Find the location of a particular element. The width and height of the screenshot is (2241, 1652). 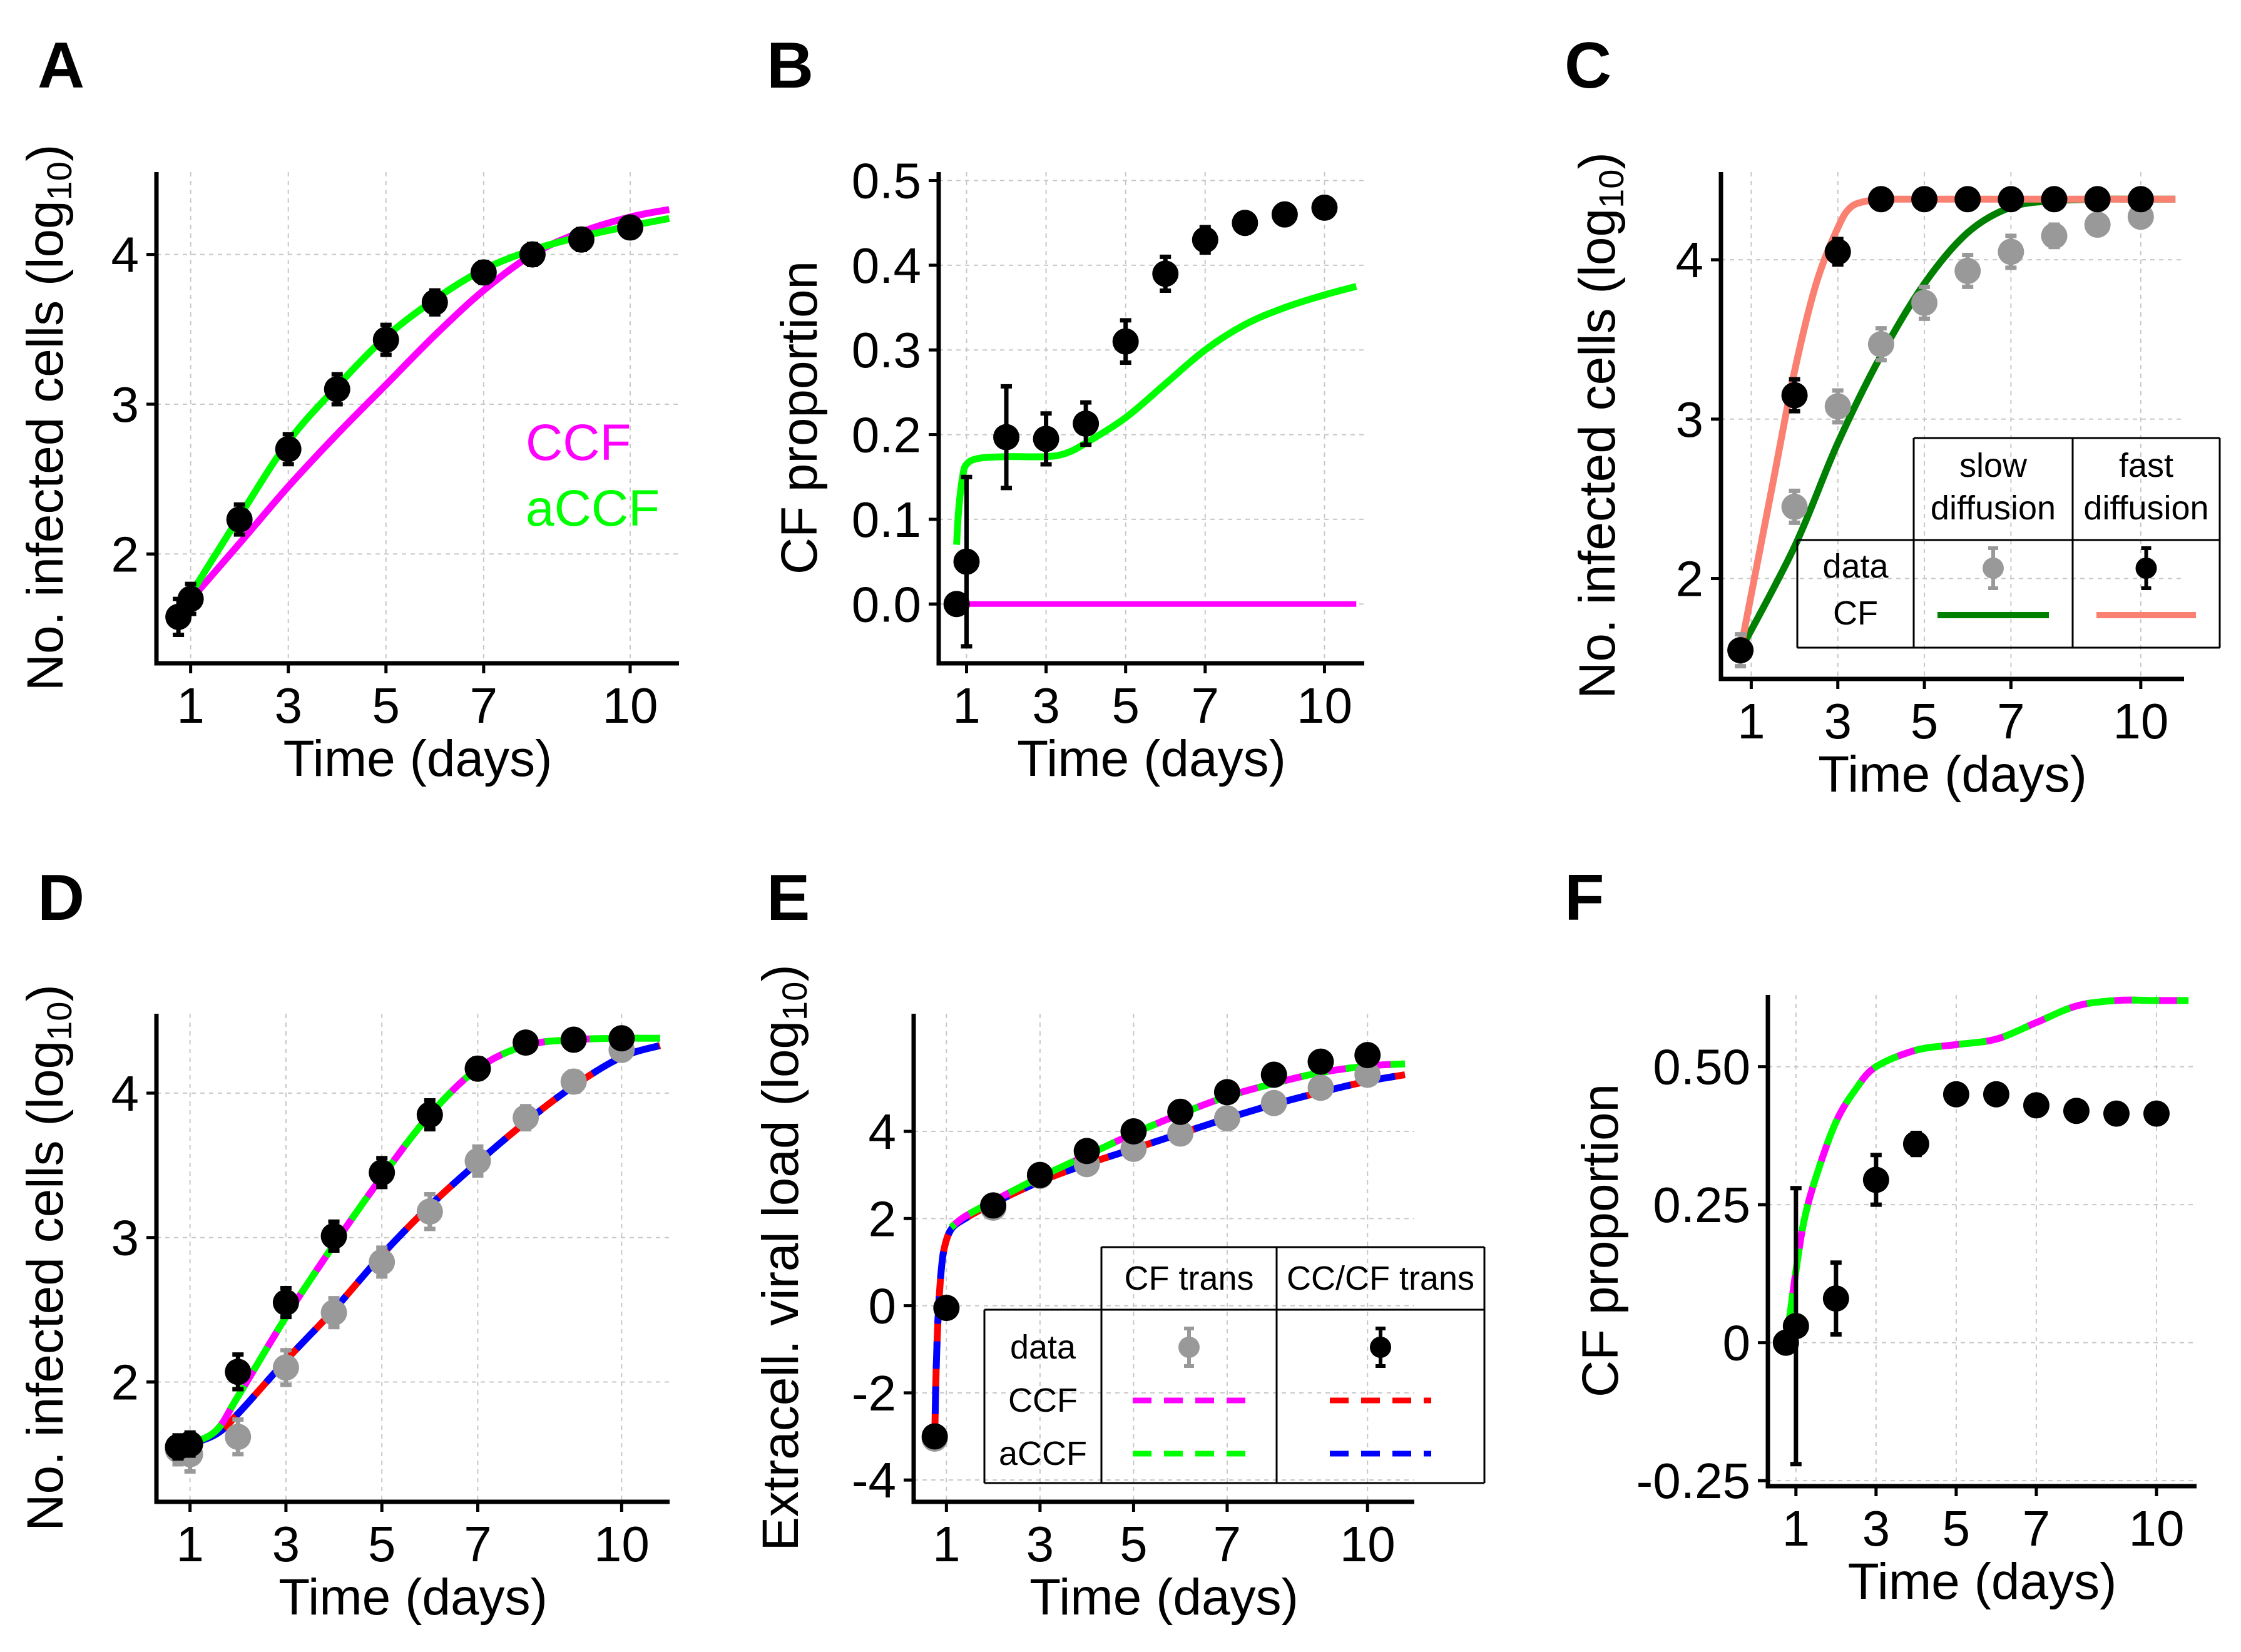

panel-letter: B is located at coordinates (790, 65).